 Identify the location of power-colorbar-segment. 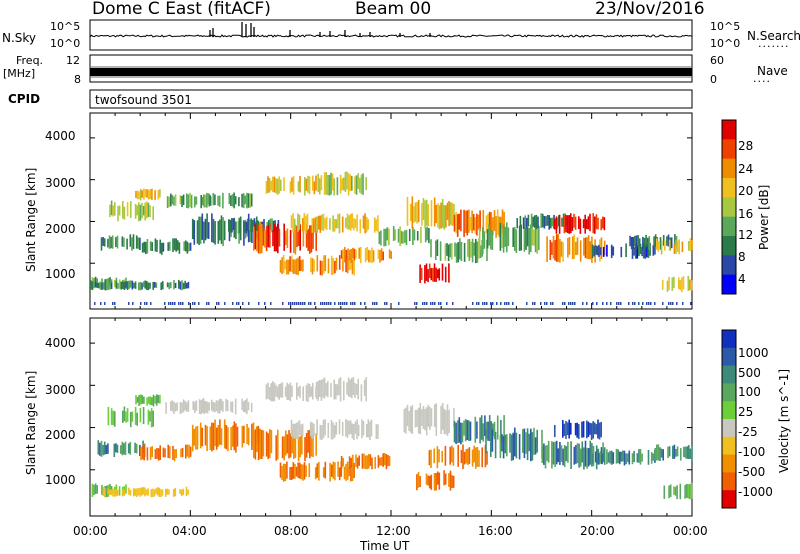
(729, 149).